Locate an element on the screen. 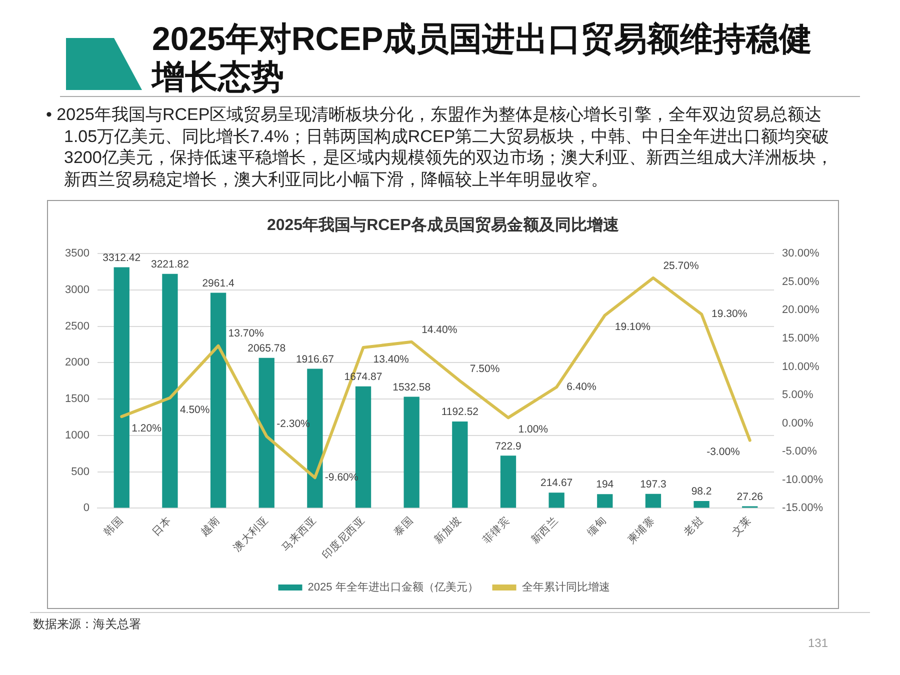 The image size is (900, 675). data-label: 13.70% is located at coordinates (246, 334).